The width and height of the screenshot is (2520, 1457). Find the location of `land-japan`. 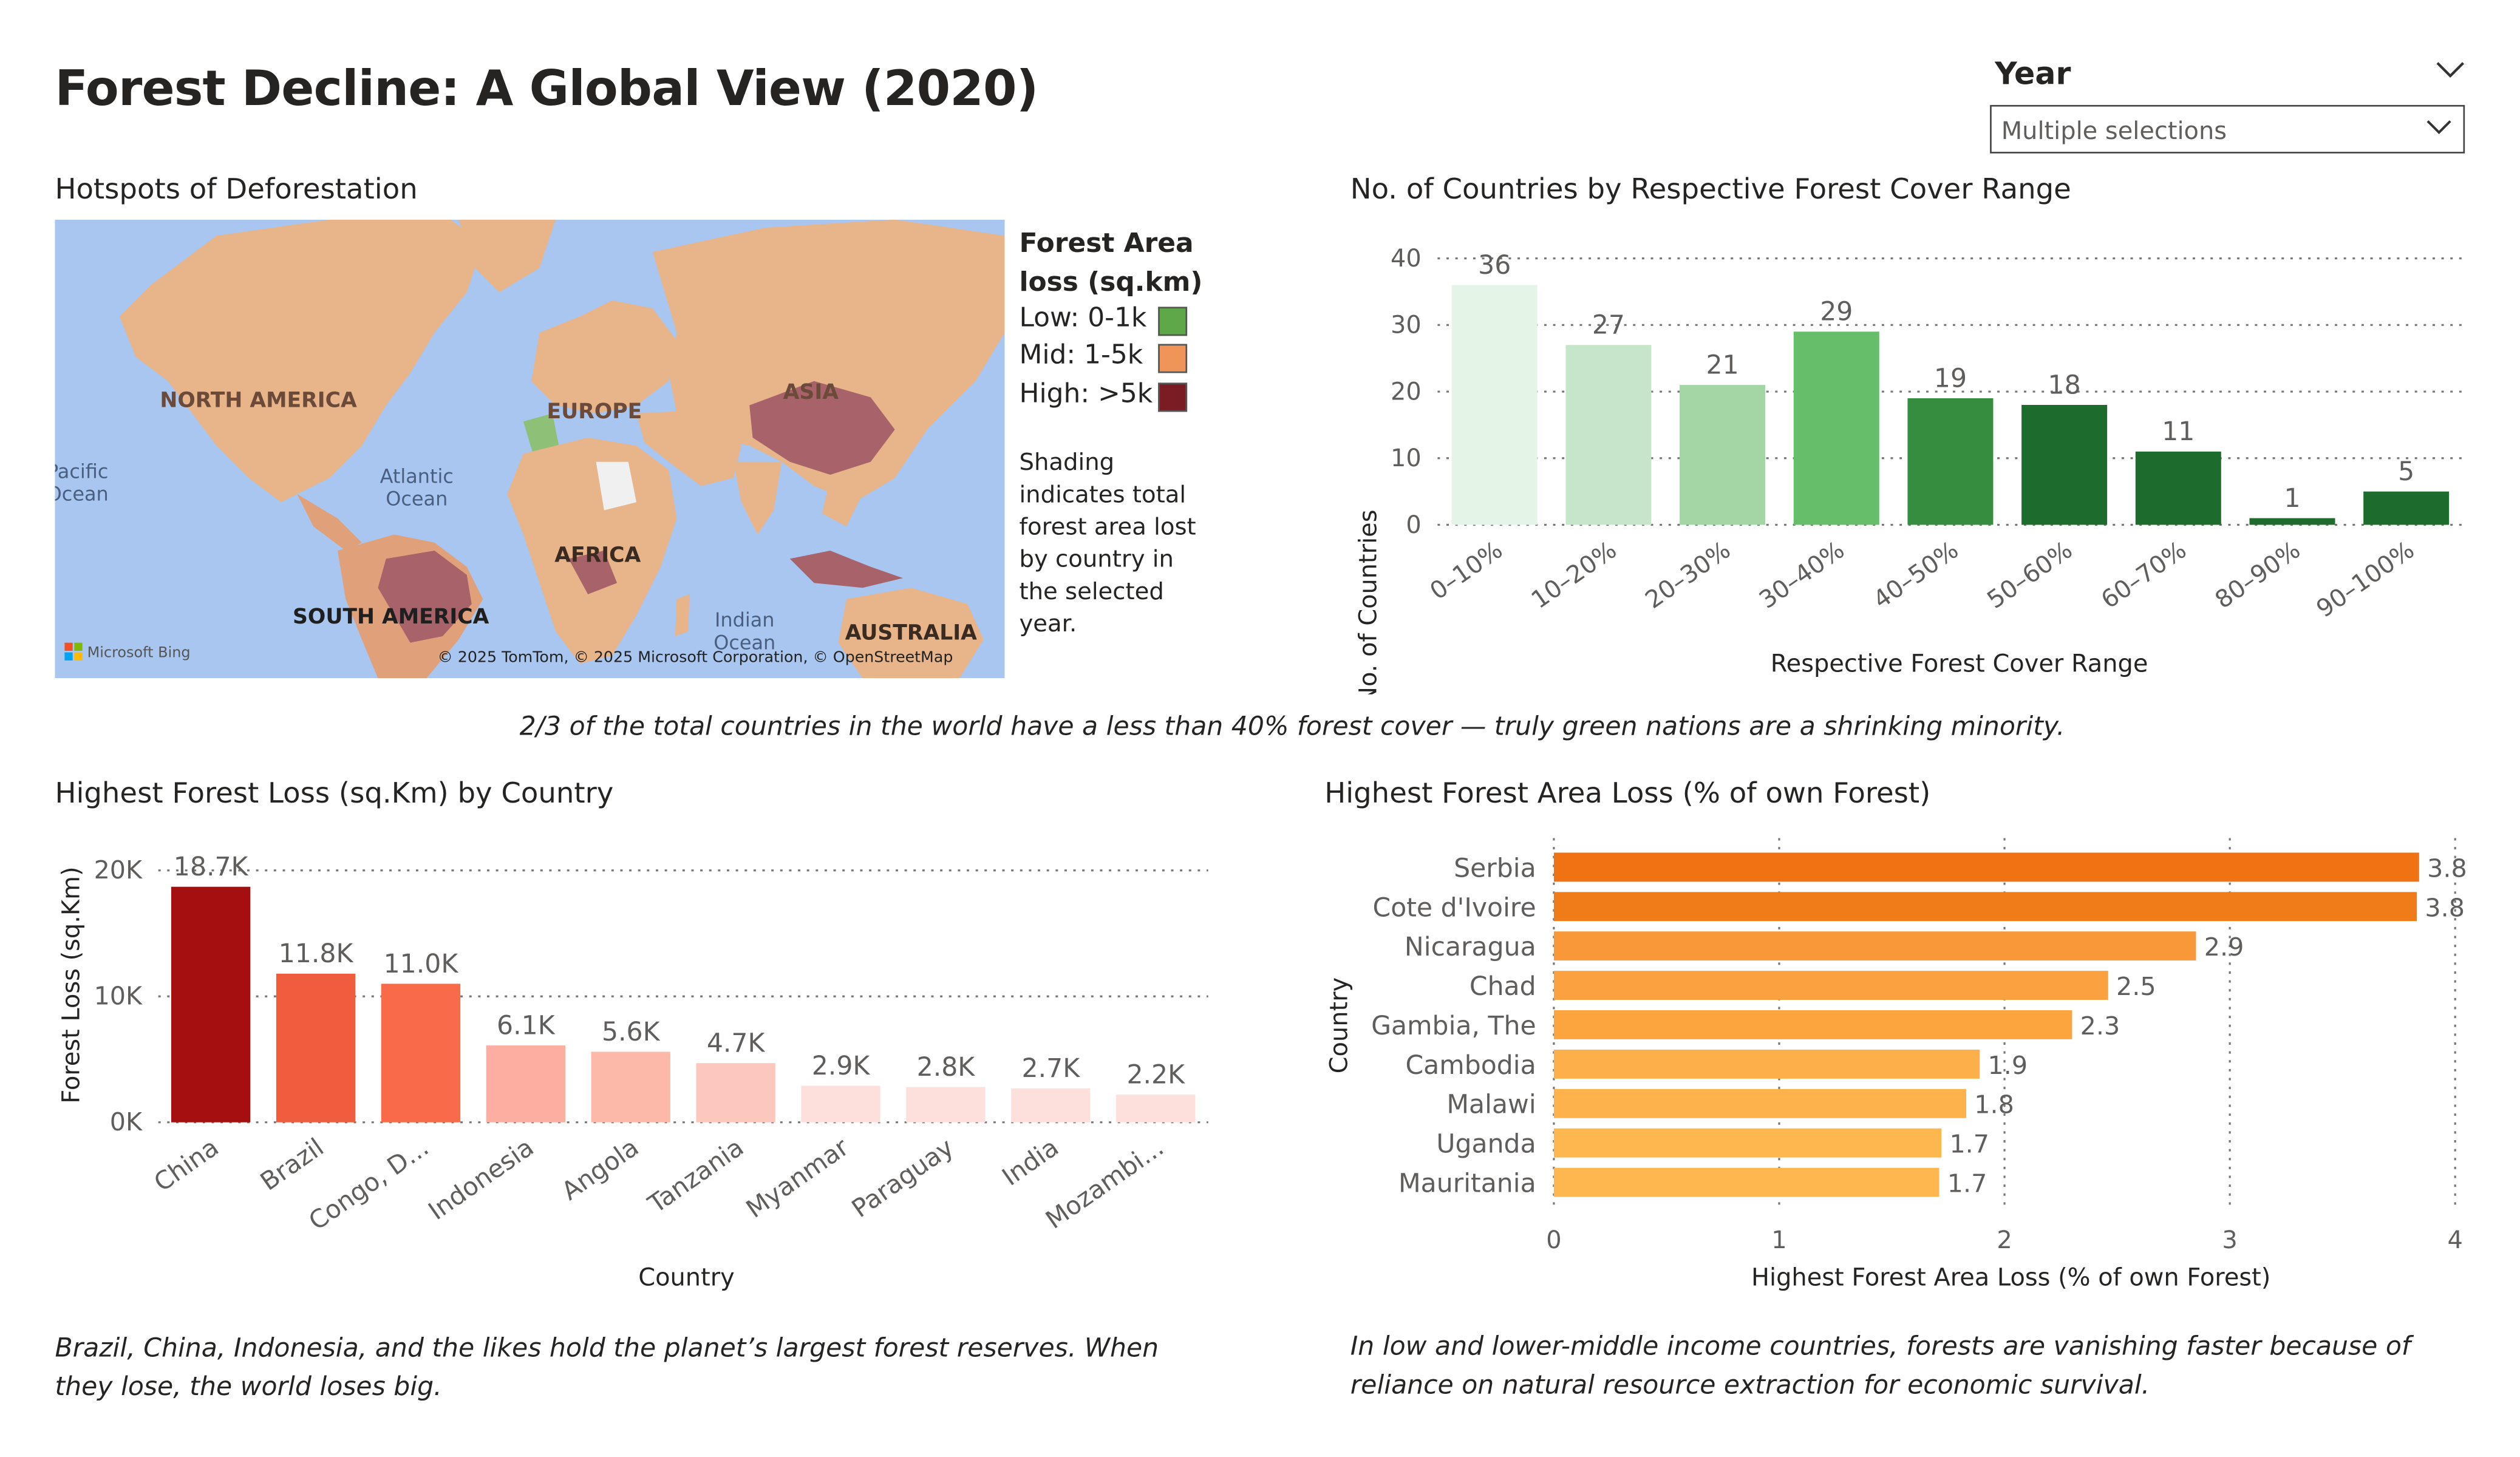

land-japan is located at coordinates (939, 389).